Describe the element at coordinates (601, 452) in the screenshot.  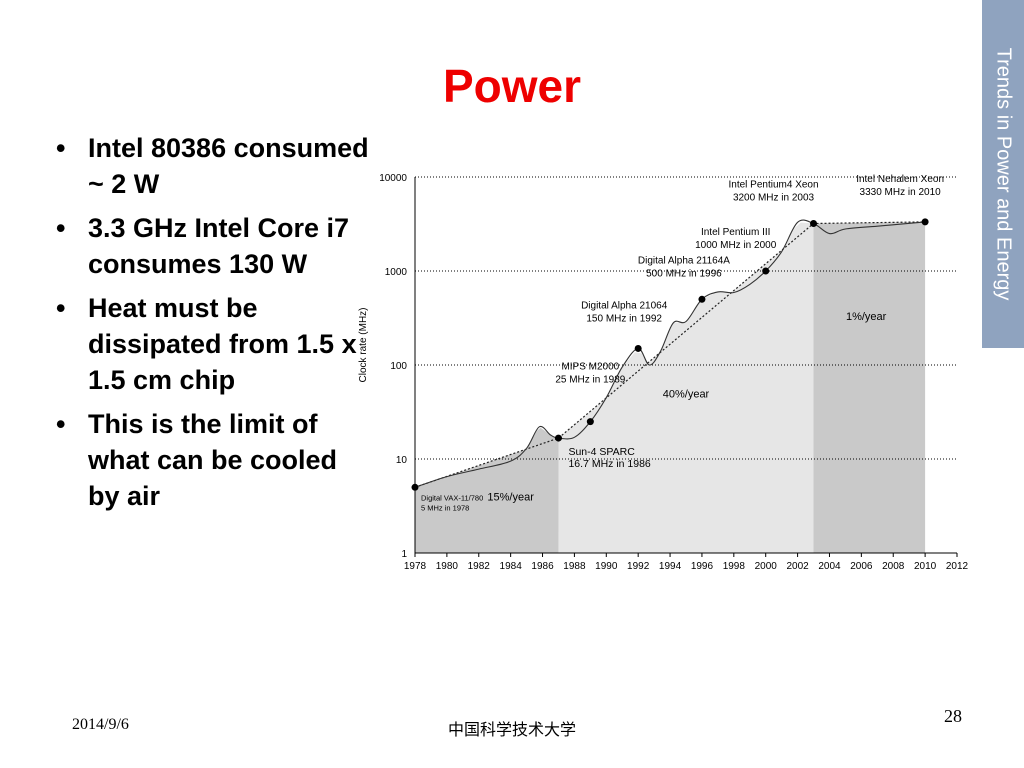
I see `point-label-name: Sun-4 SPARC` at that location.